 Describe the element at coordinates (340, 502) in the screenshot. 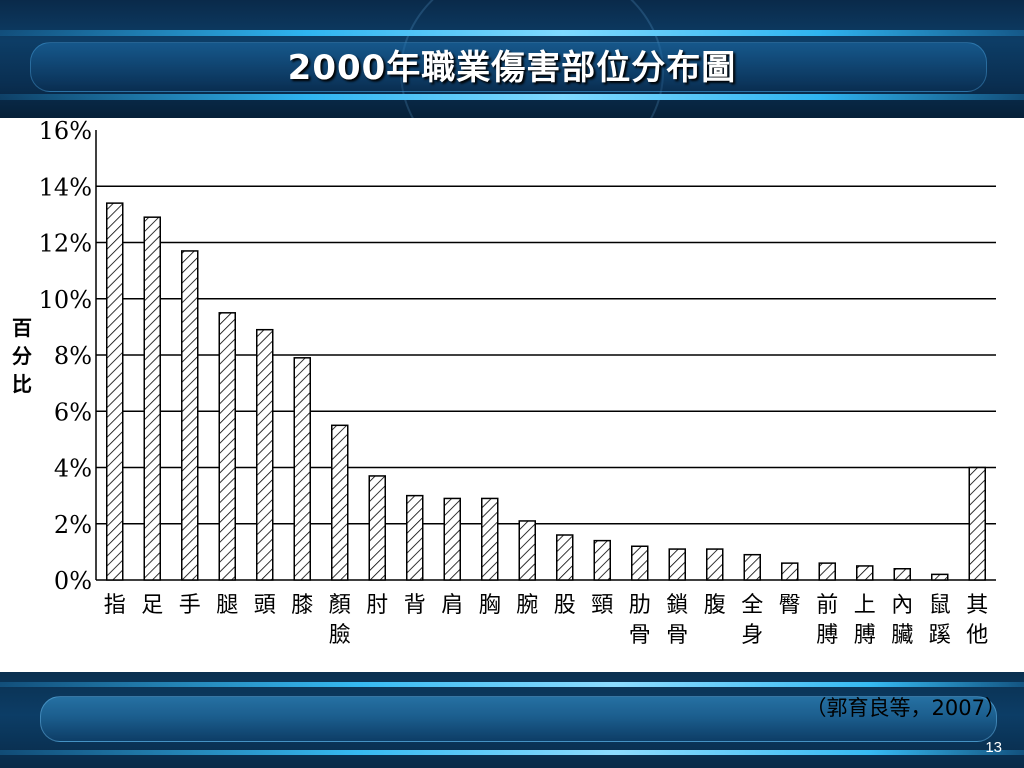

I see `bar-顏臉` at that location.